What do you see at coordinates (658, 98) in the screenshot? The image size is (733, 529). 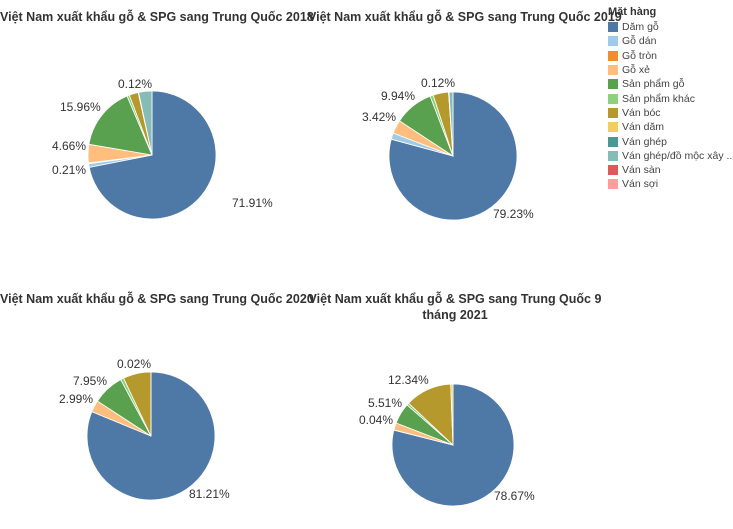 I see `legend-label: Sản phẩm khác` at bounding box center [658, 98].